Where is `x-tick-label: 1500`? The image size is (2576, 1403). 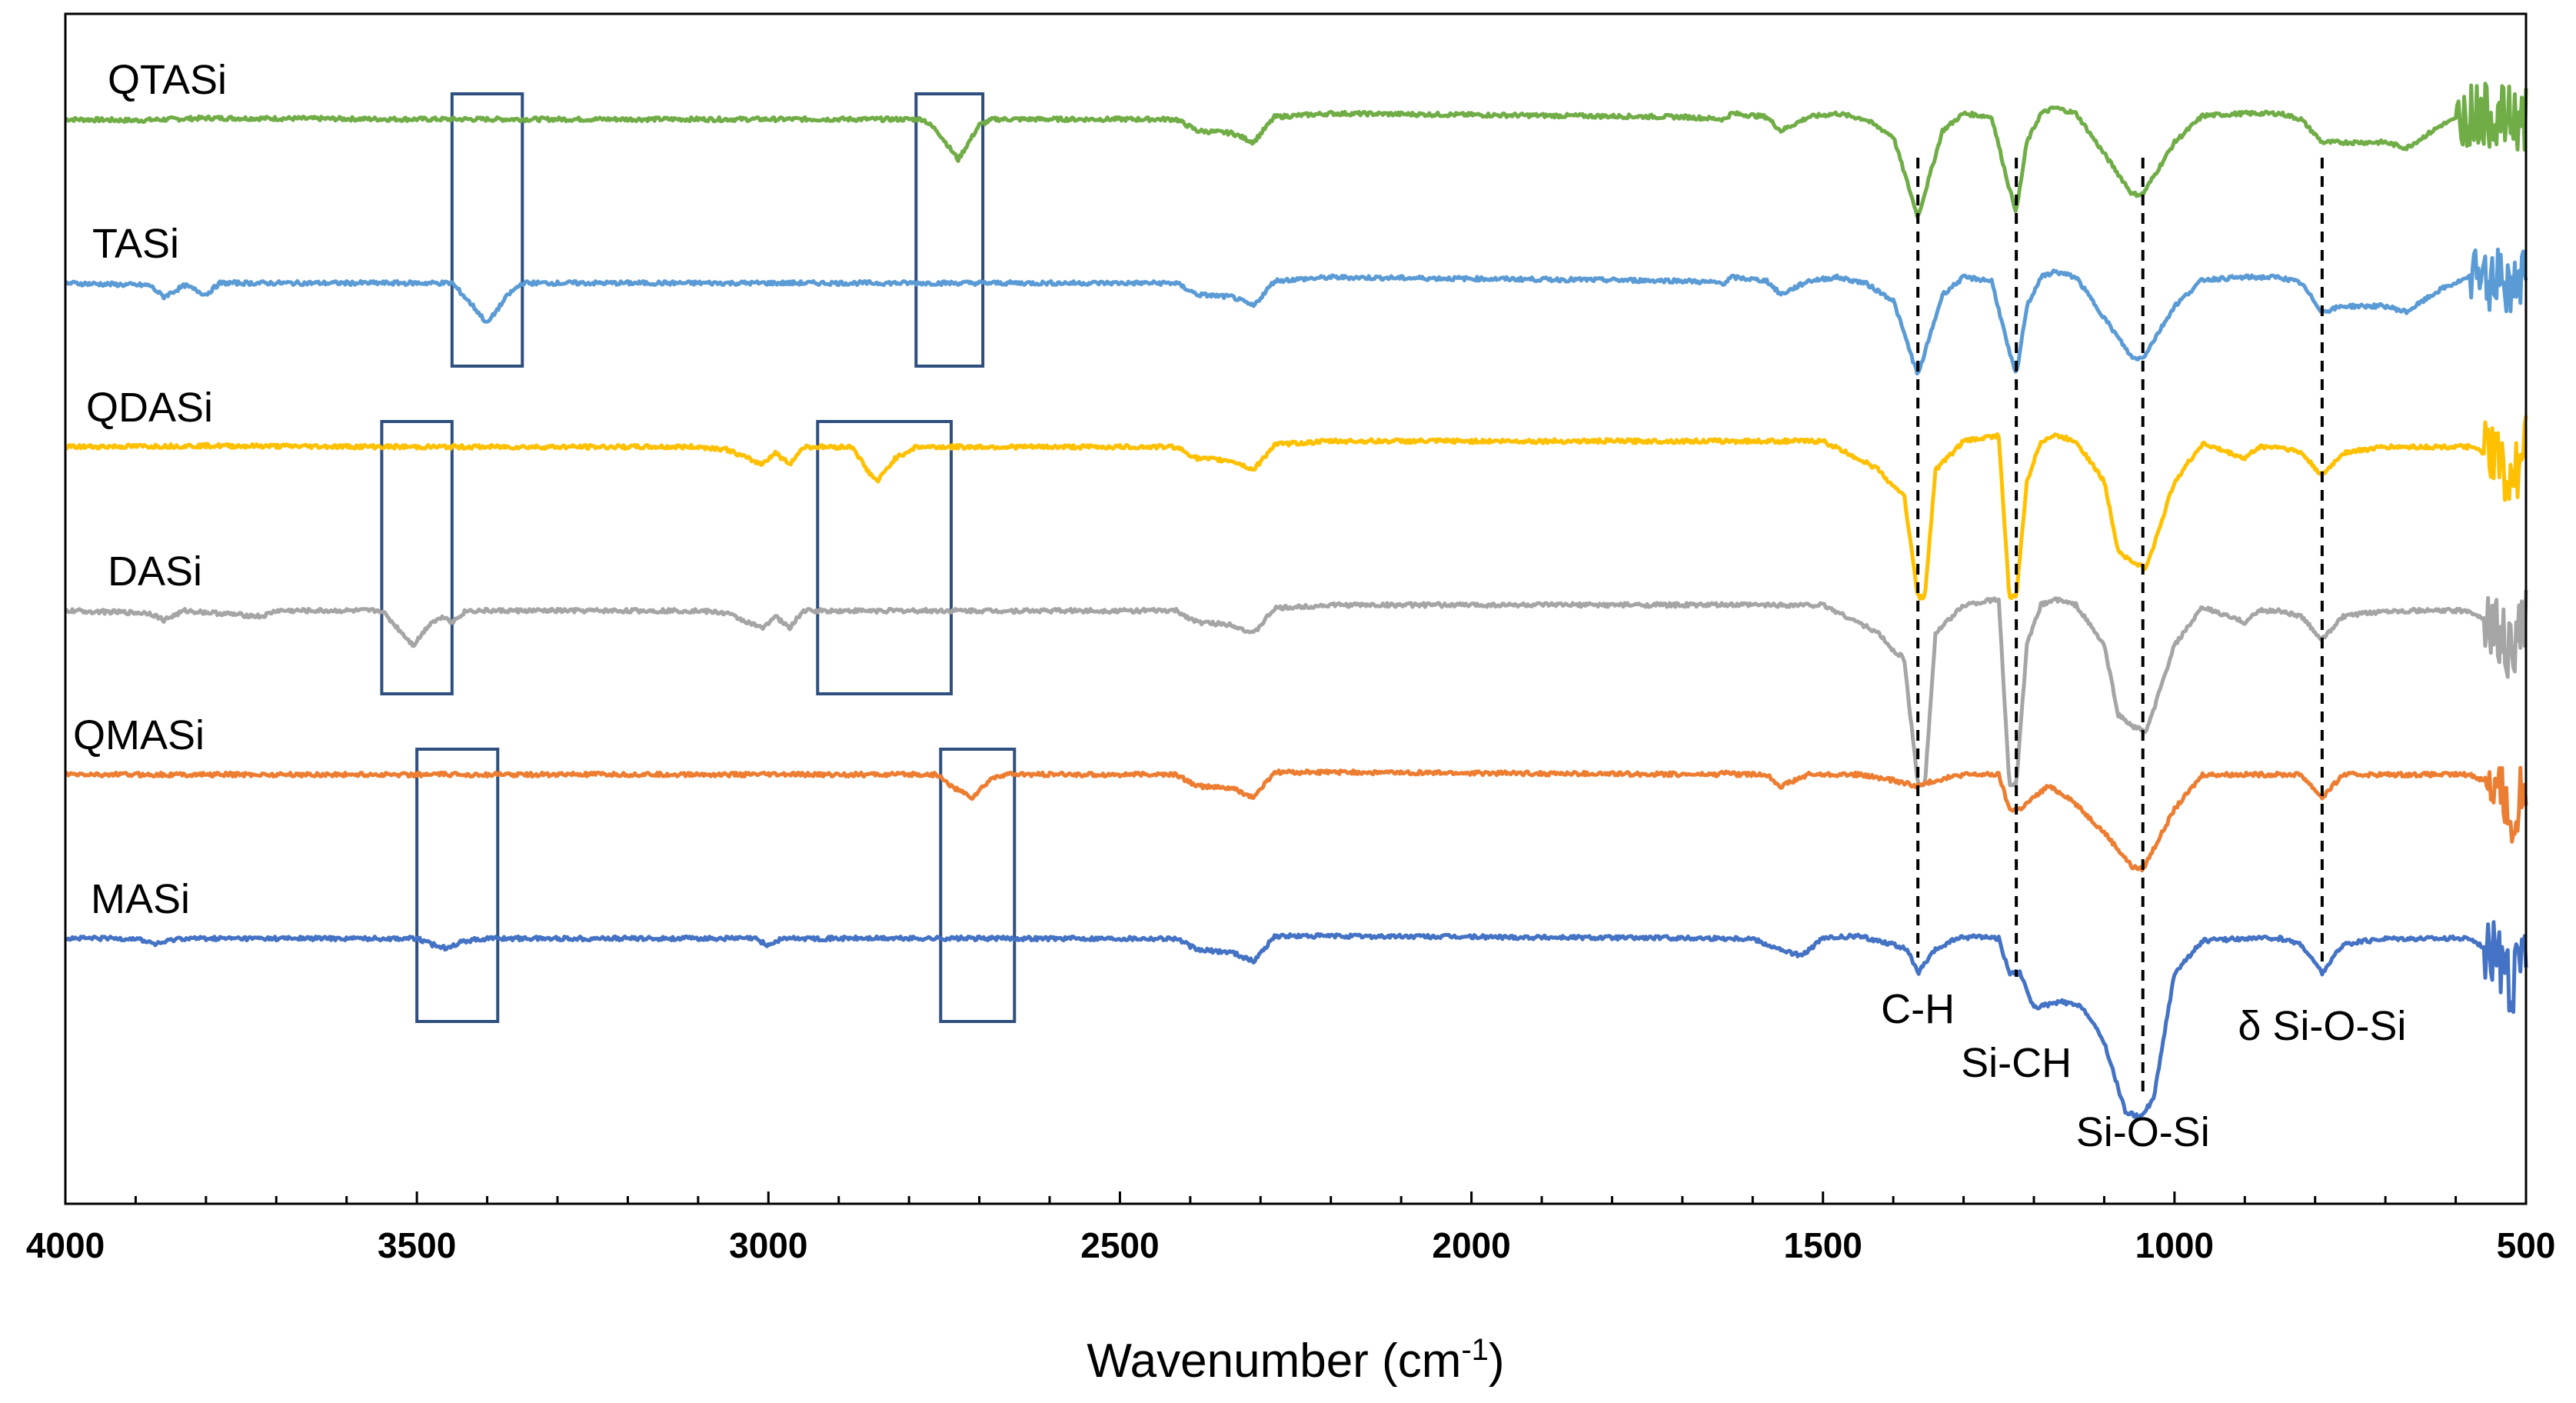
x-tick-label: 1500 is located at coordinates (1823, 1245).